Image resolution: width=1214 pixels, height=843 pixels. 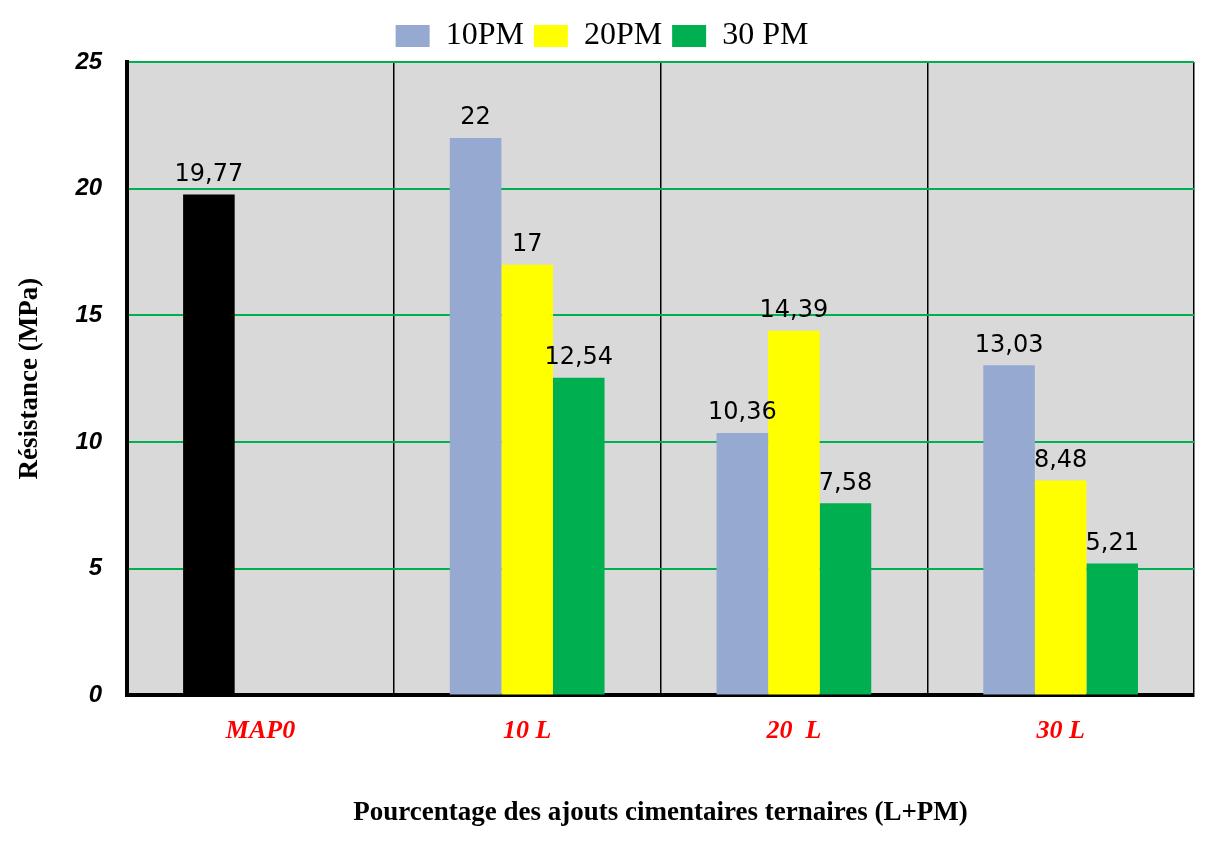 What do you see at coordinates (527, 729) in the screenshot?
I see `x-tick-label: 10 L` at bounding box center [527, 729].